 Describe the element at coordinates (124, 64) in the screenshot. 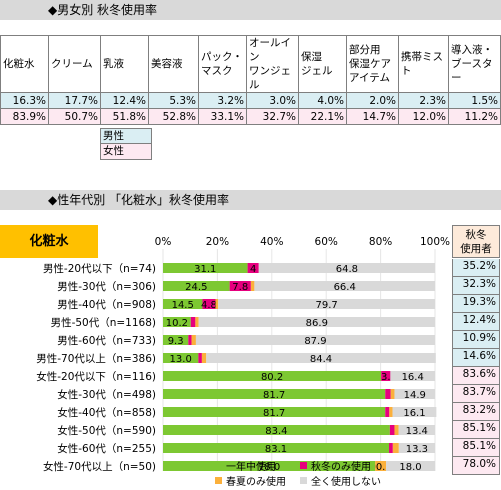

I see `table-header-cell: 乳液` at that location.